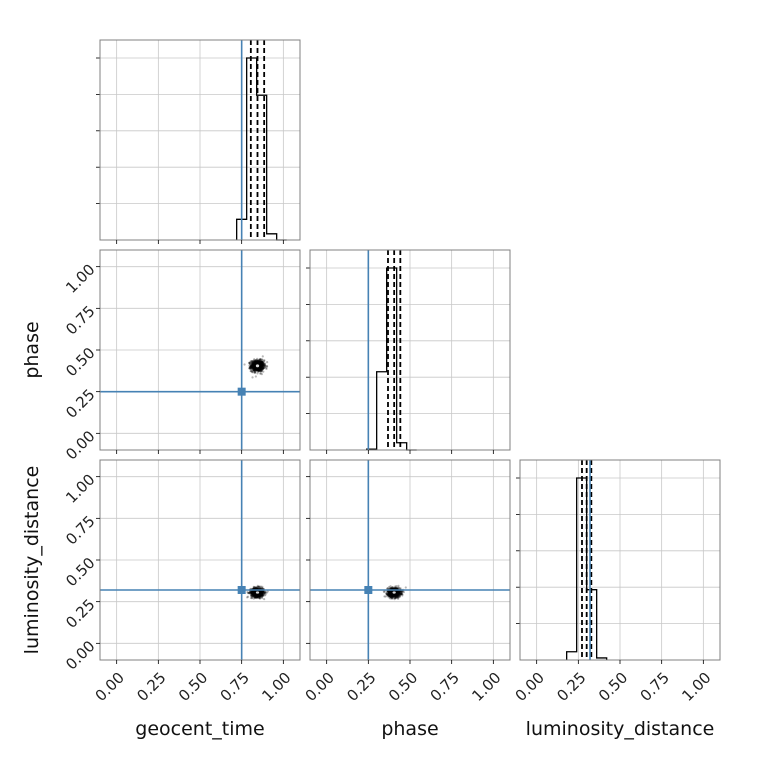 This screenshot has width=760, height=760. Describe the element at coordinates (655, 687) in the screenshot. I see `x-tick-label: 0.75` at that location.